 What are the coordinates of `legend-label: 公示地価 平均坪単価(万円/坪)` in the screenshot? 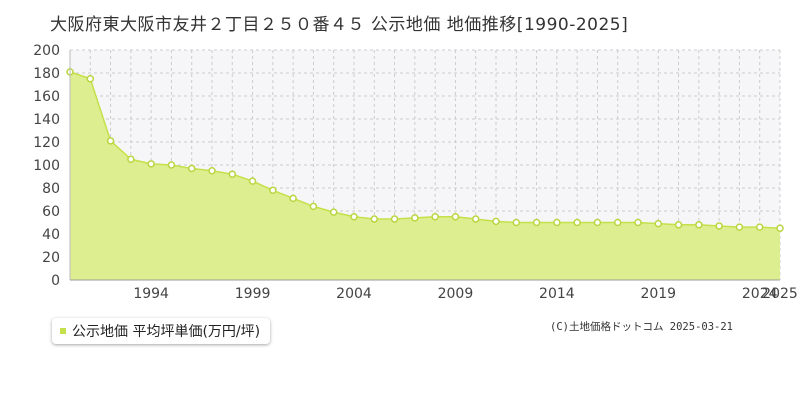 It's located at (166, 332).